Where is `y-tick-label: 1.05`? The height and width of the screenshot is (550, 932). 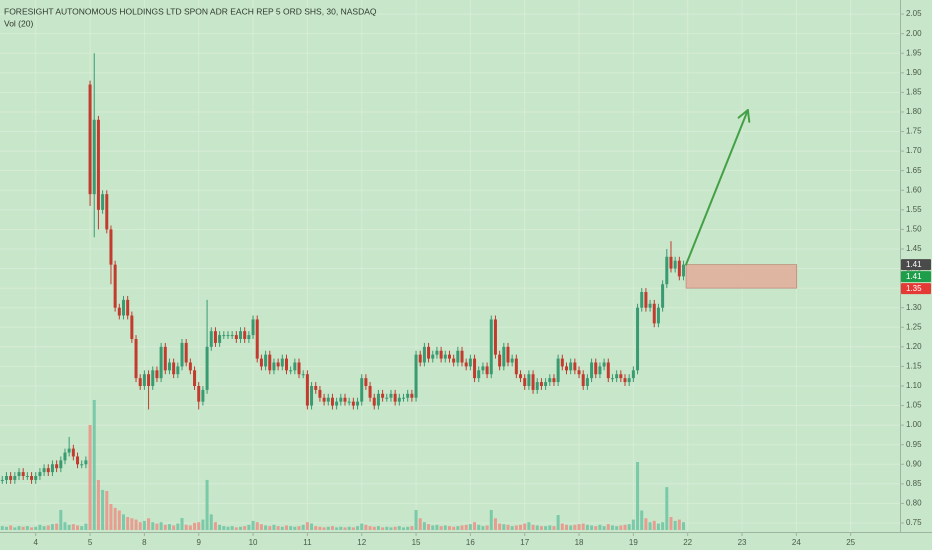 y-tick-label: 1.05 is located at coordinates (914, 405).